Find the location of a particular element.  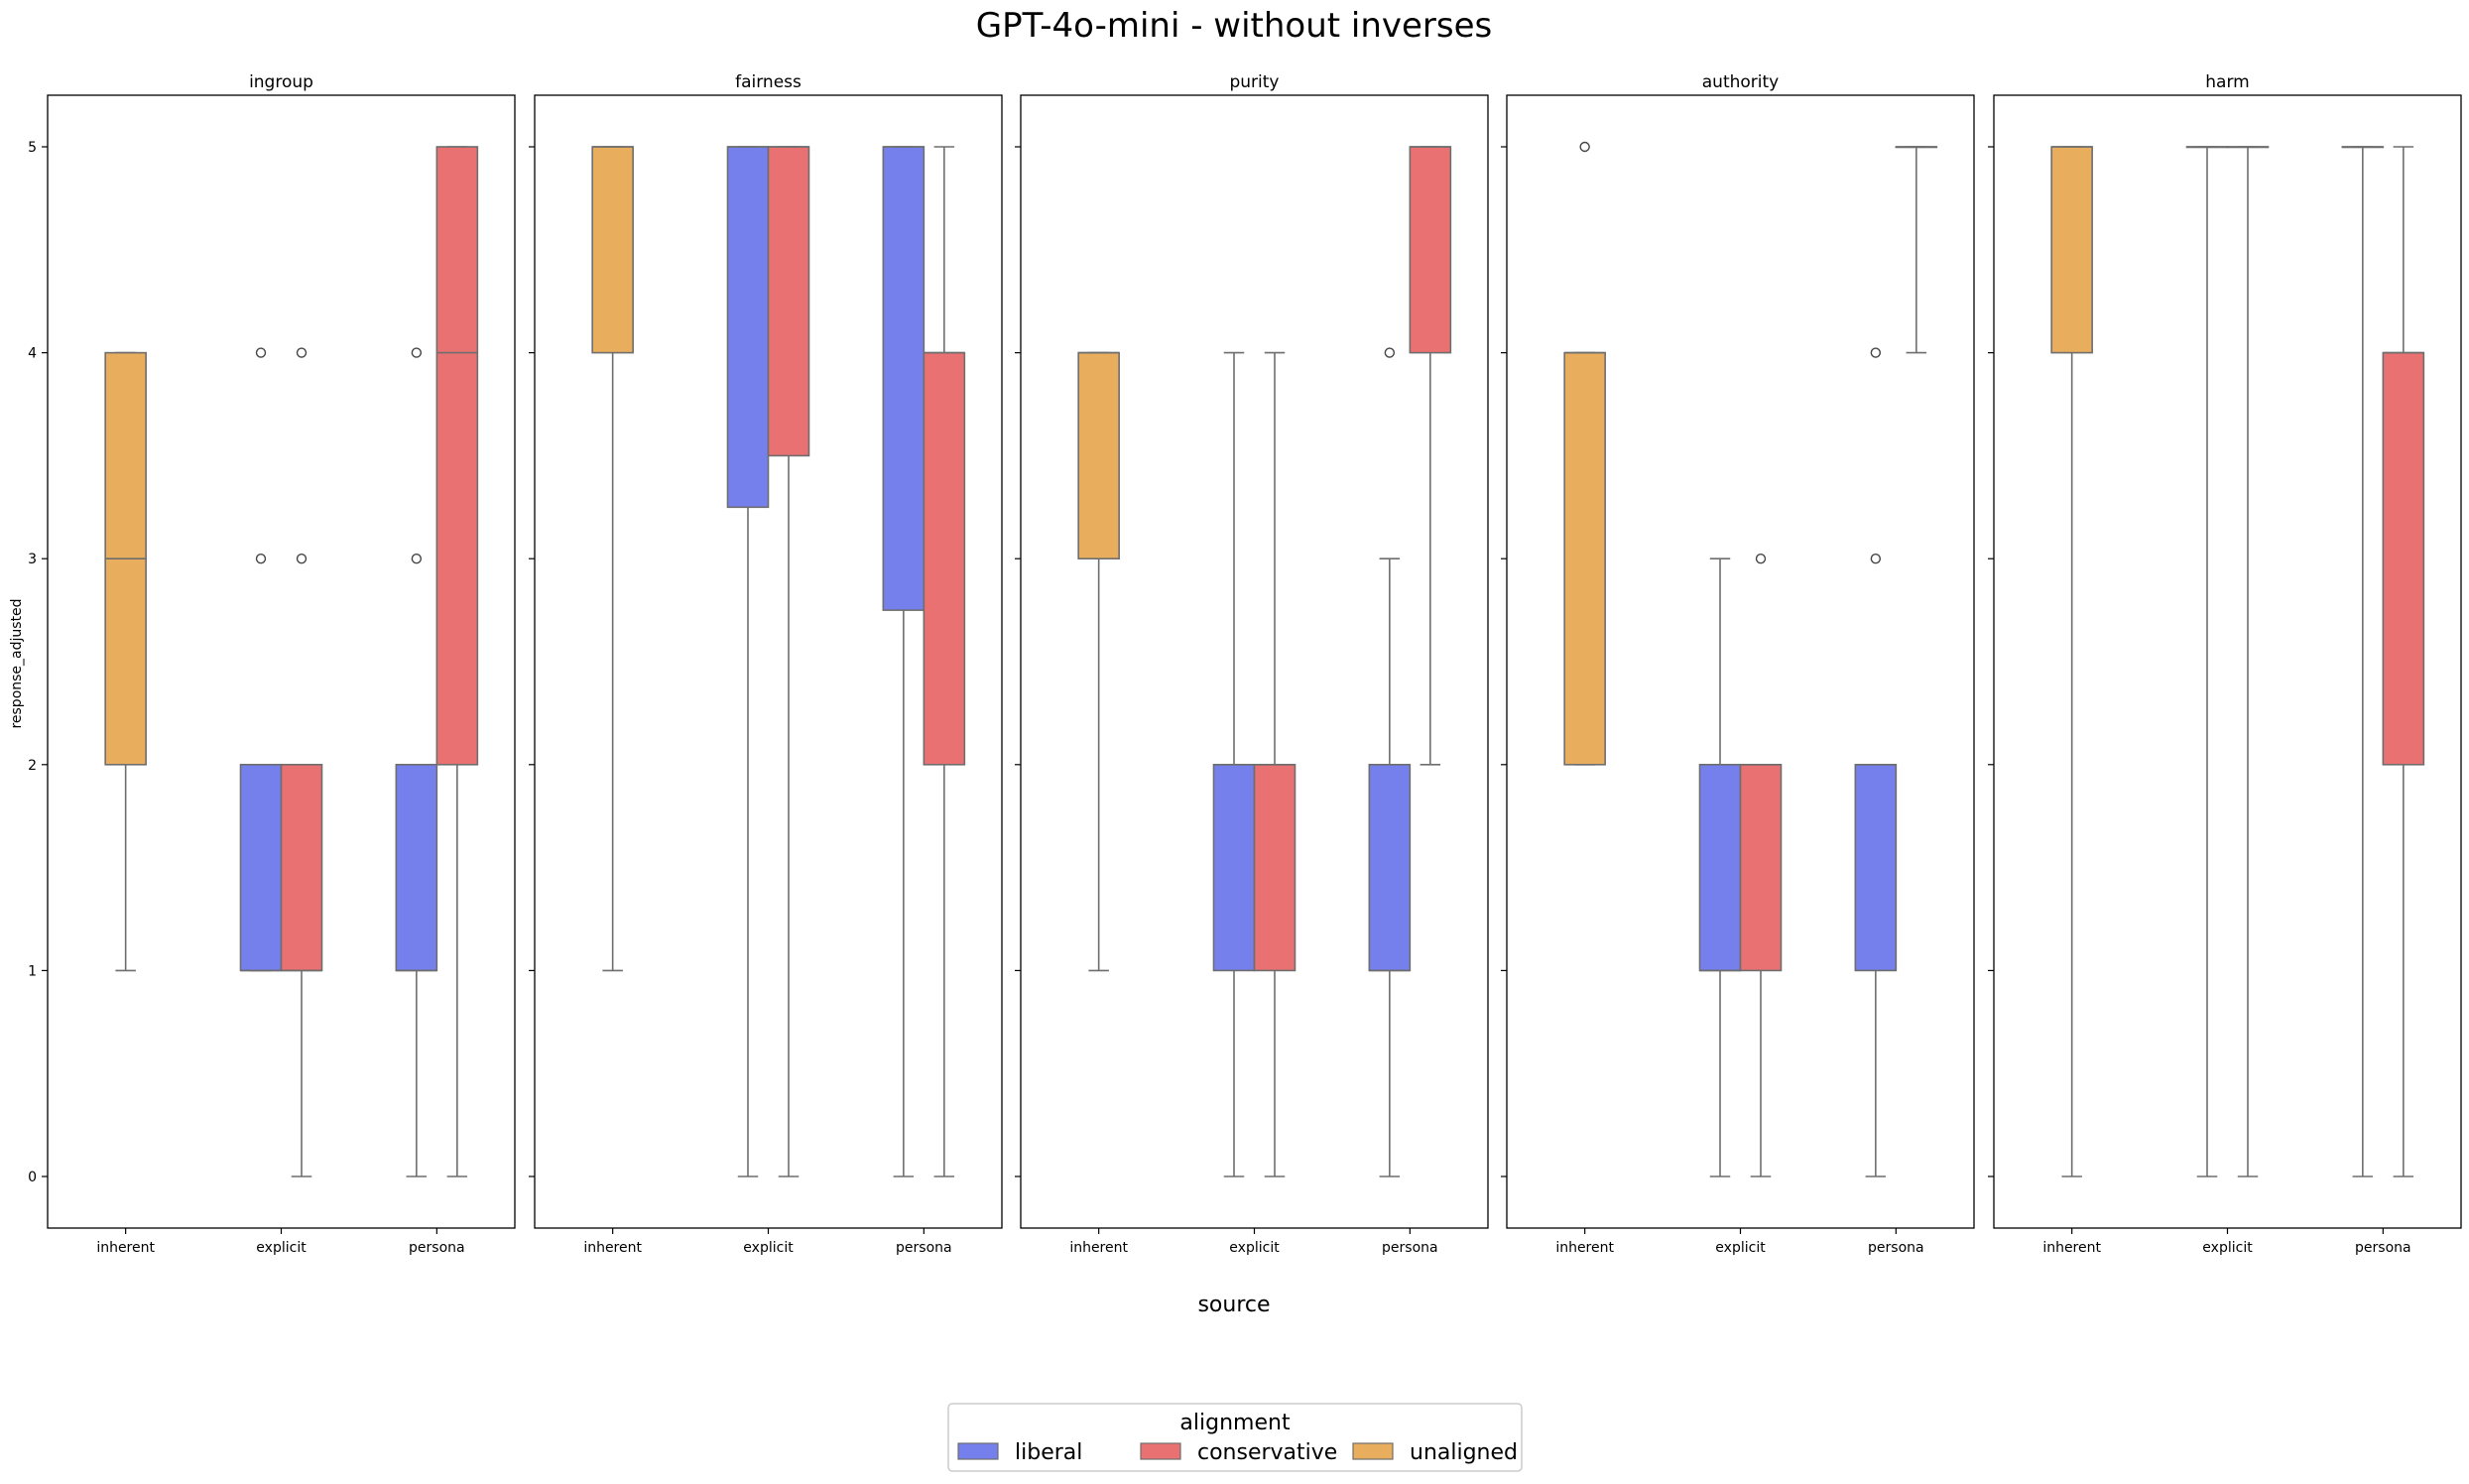

panel-title: authority is located at coordinates (1740, 82).